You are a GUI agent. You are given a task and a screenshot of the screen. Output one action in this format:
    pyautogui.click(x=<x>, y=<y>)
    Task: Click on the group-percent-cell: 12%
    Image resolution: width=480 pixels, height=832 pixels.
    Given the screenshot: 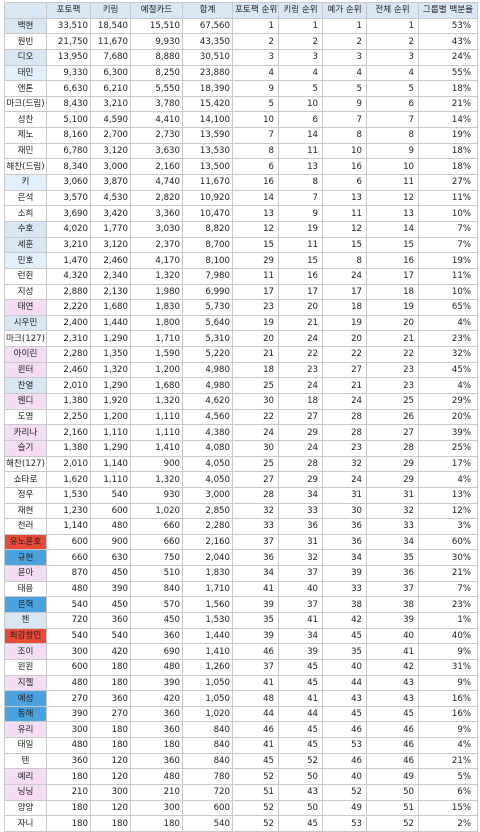 What is the action you would take?
    pyautogui.click(x=448, y=511)
    